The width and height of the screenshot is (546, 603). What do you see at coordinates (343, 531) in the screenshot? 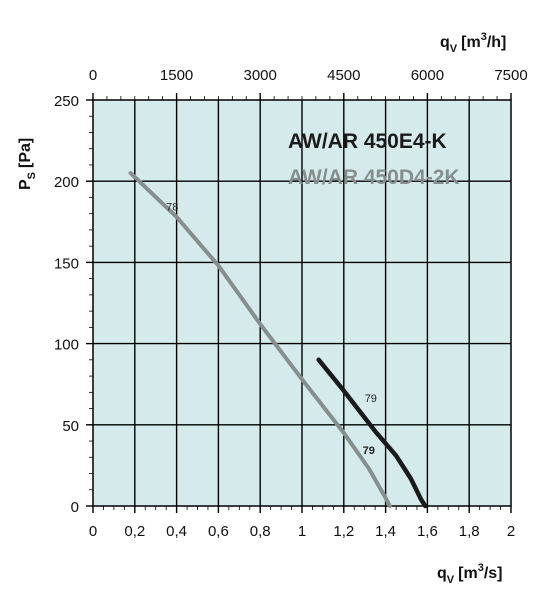
I see `x-bottom-tick-label: 1,2` at bounding box center [343, 531].